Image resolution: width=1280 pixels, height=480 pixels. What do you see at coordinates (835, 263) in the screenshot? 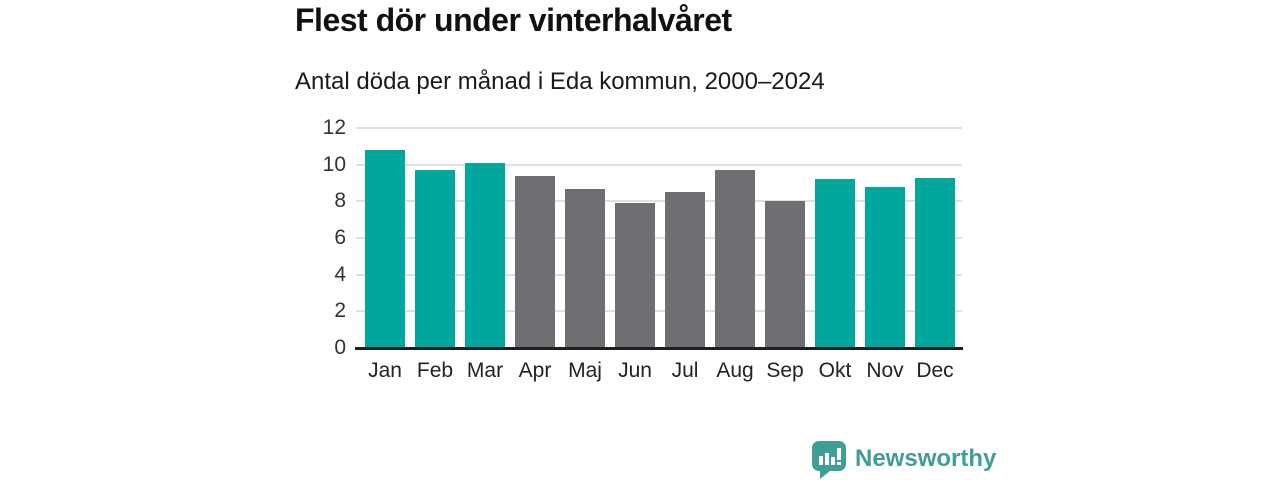
I see `bar-okt` at bounding box center [835, 263].